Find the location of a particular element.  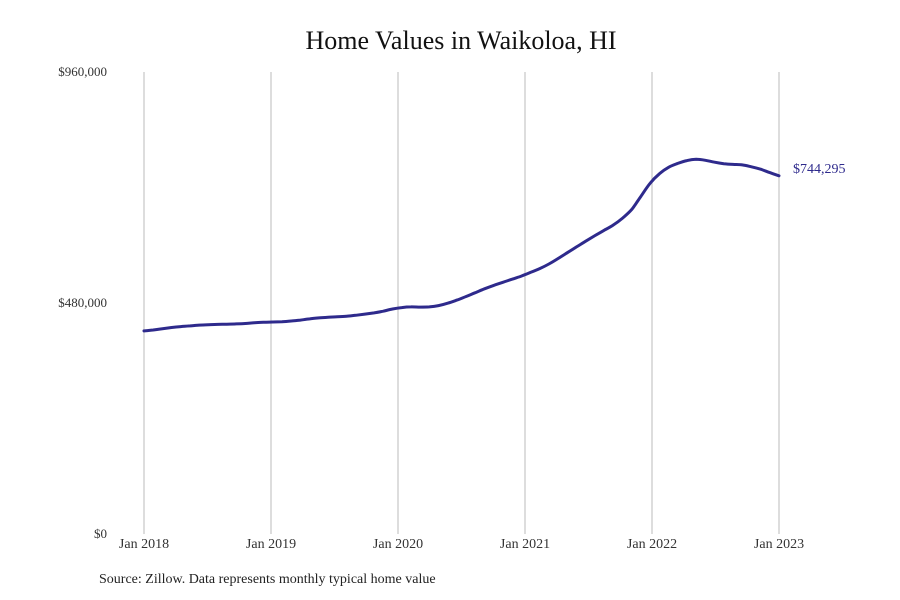

y-tick-960000: $960,000 is located at coordinates (82, 71).